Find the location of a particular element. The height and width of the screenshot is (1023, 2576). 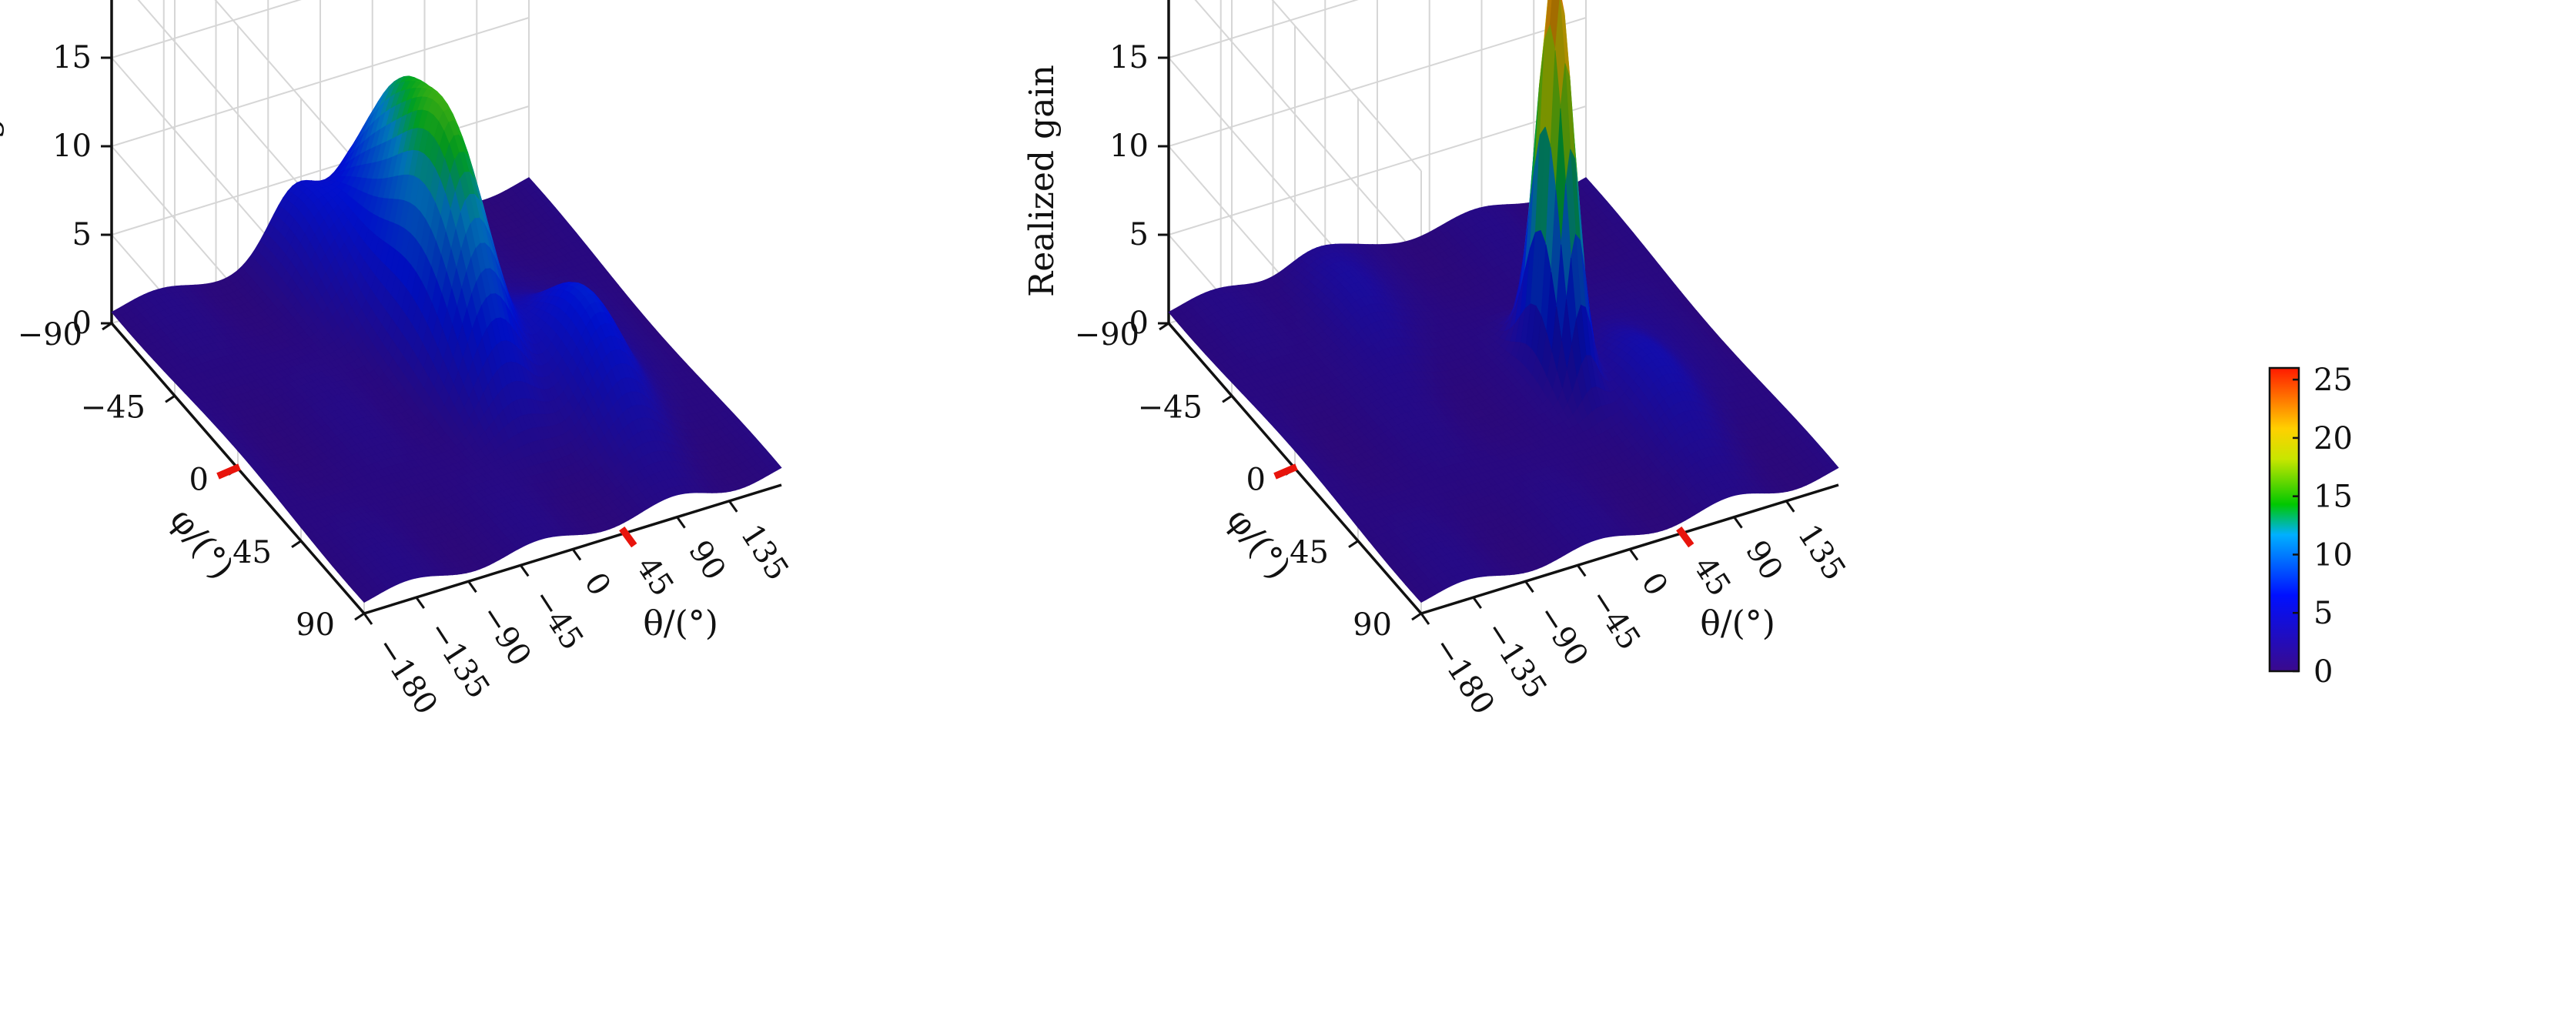

phi-marker is located at coordinates (229, 471).